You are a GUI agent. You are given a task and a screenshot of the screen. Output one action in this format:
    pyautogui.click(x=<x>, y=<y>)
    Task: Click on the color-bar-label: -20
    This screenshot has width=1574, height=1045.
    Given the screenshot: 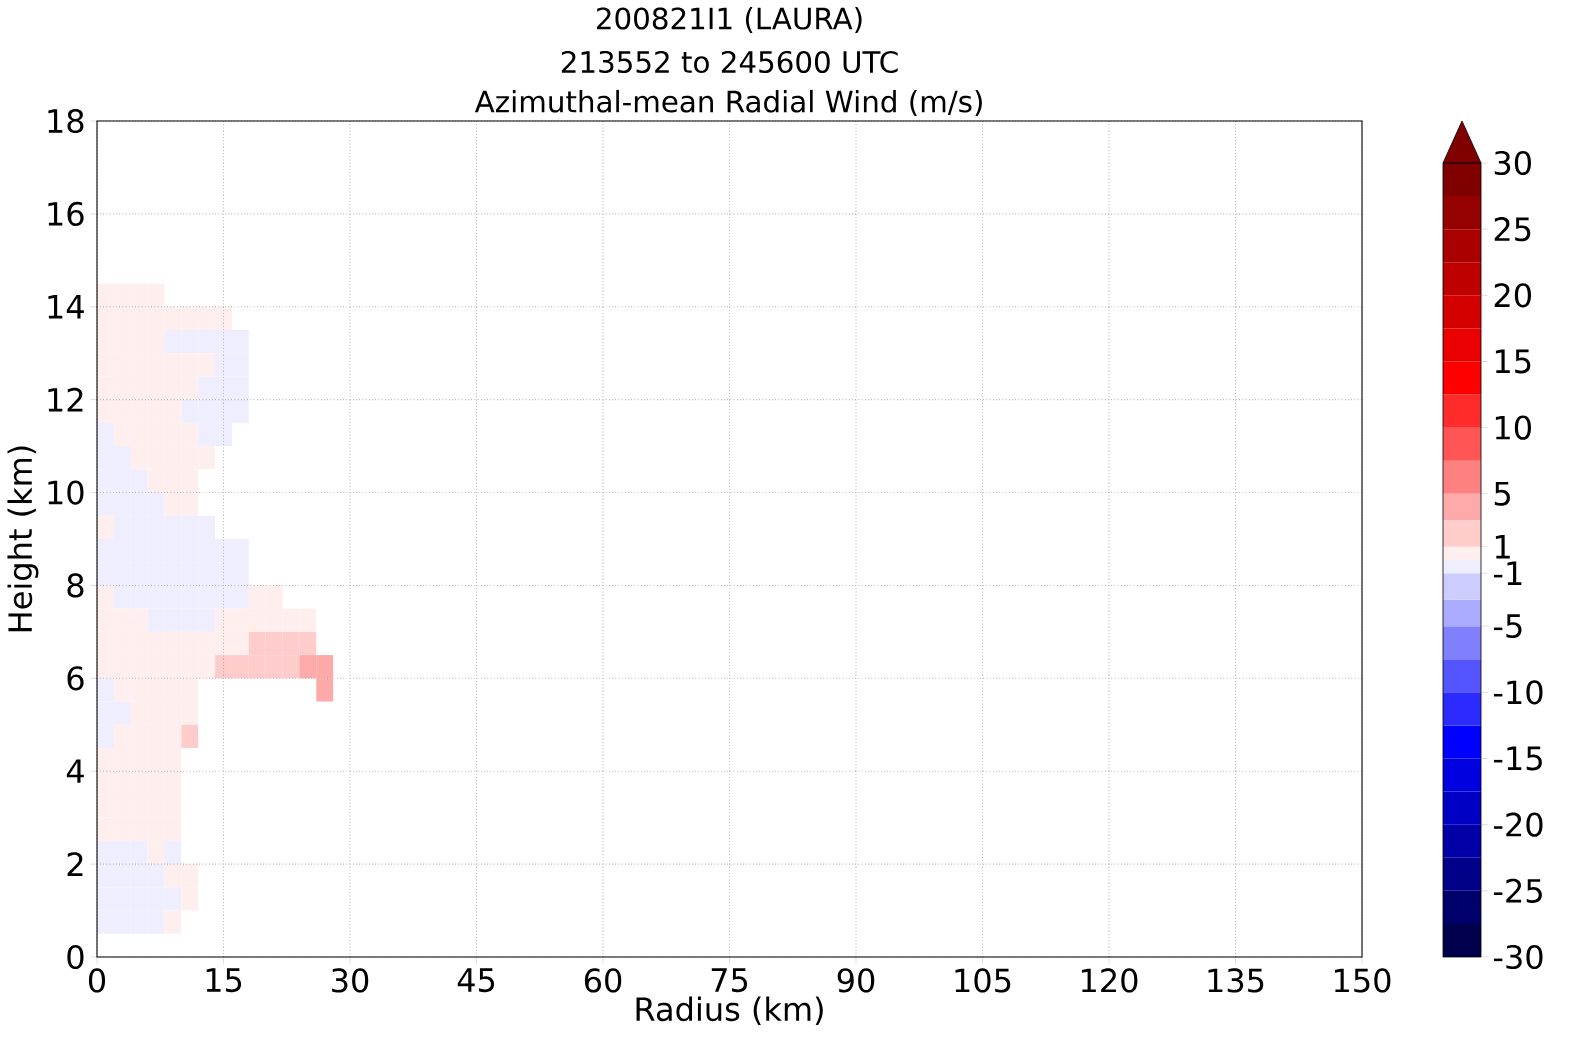 What is the action you would take?
    pyautogui.click(x=1518, y=824)
    